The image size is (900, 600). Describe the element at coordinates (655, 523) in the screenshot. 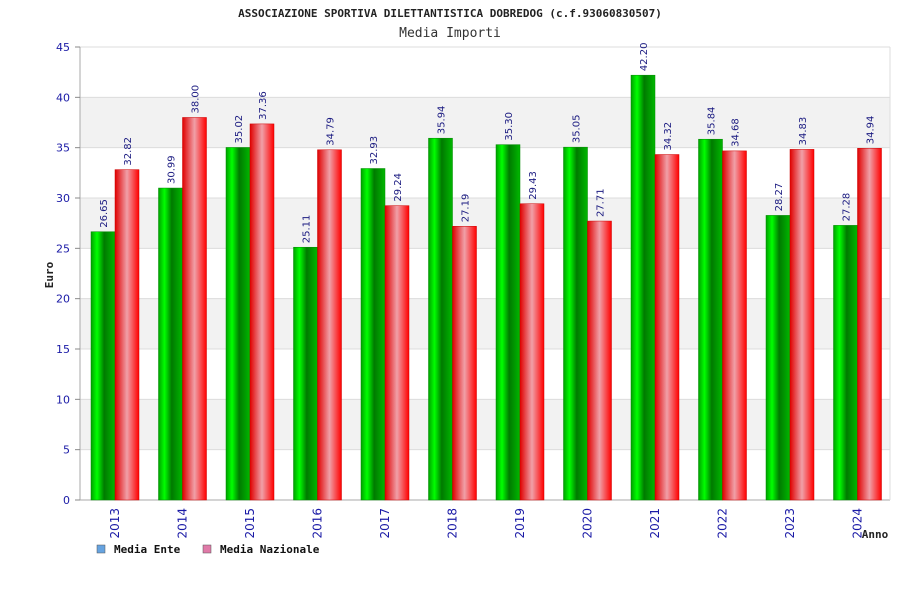

I see `x-tick-label: 2021` at that location.